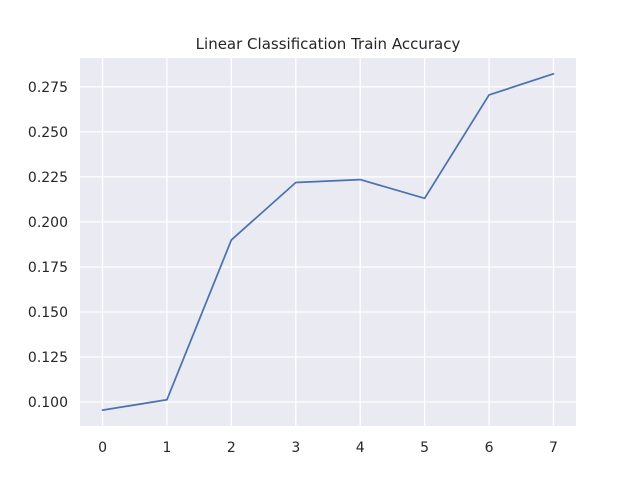  Describe the element at coordinates (48, 268) in the screenshot. I see `y-tick-label: 0.175` at that location.